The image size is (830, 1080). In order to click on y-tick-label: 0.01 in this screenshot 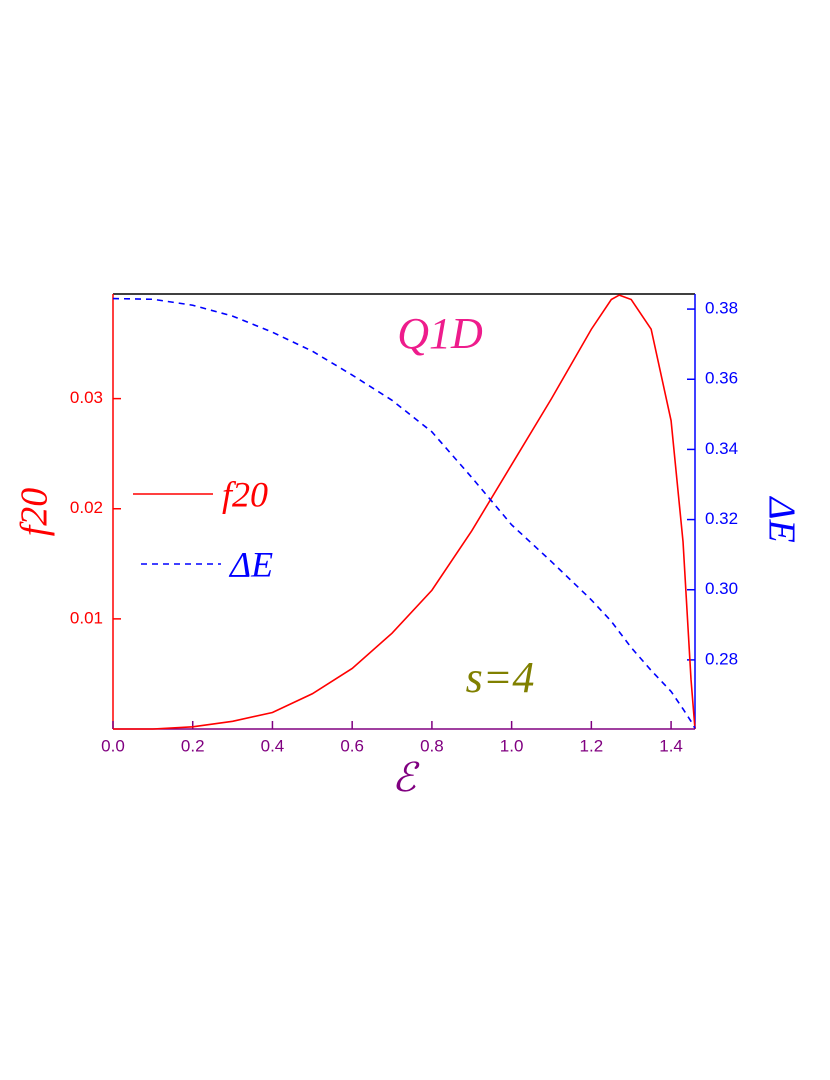, I will do `click(86, 617)`.